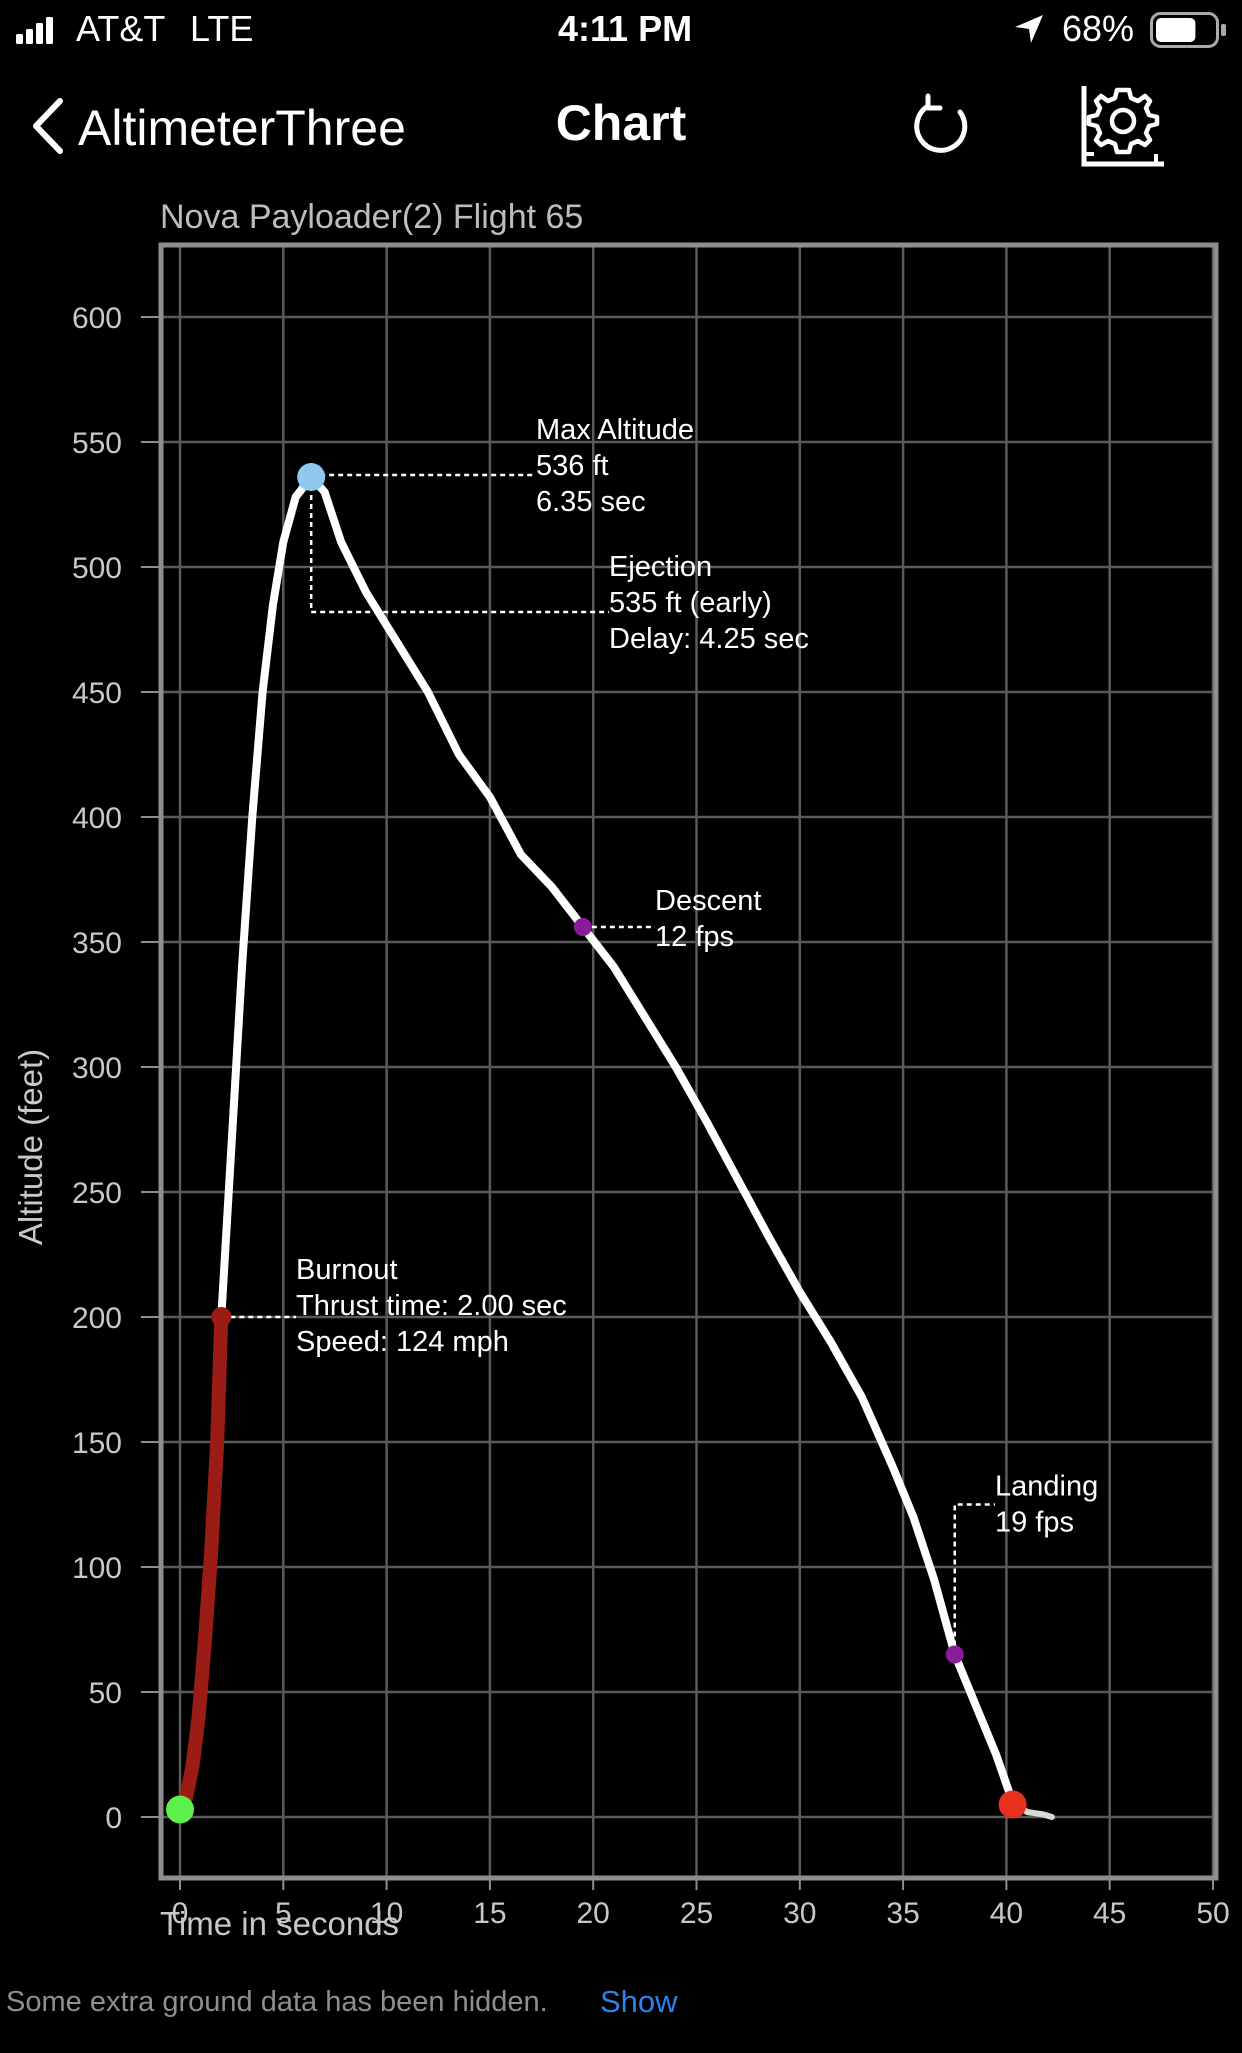  I want to click on thrust-series-line, so click(201, 1563).